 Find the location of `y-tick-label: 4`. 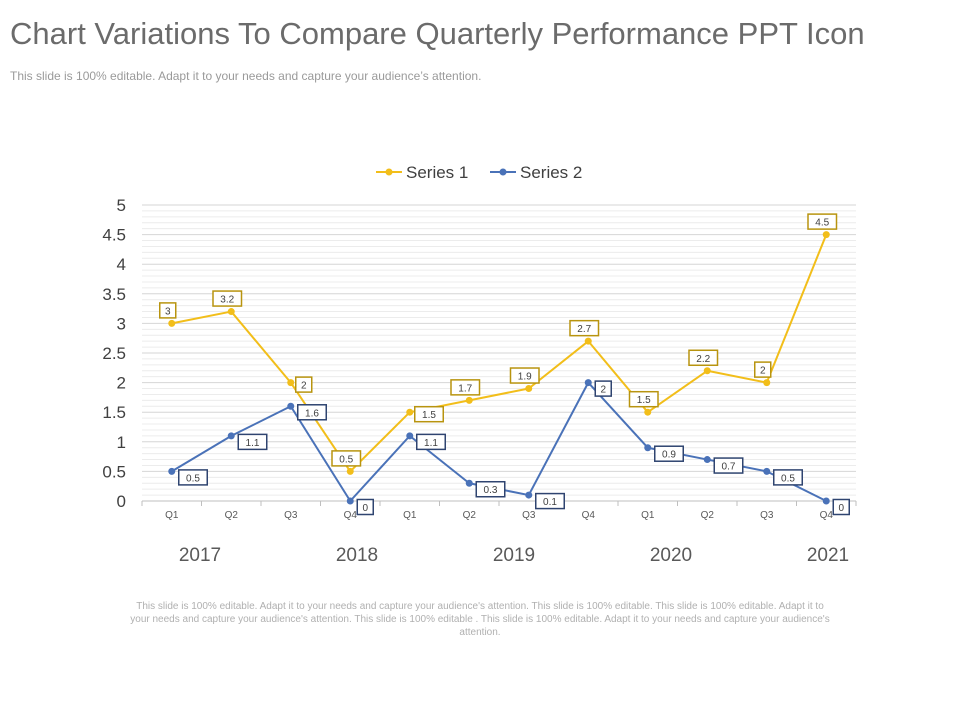

y-tick-label: 4 is located at coordinates (121, 264).